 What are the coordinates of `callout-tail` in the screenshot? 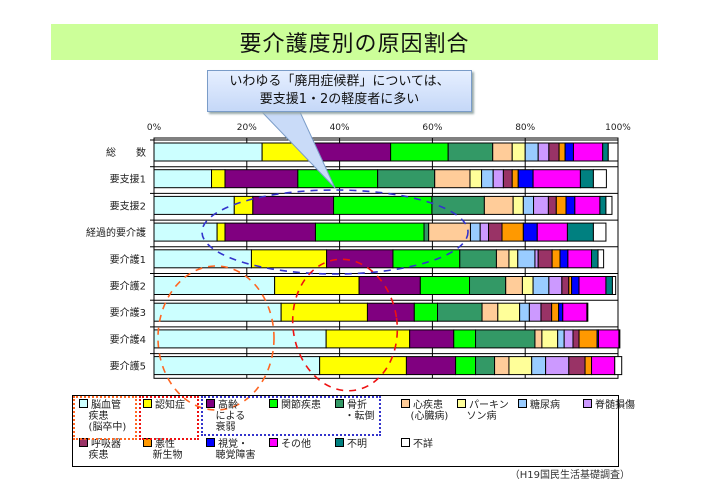 It's located at (298, 150).